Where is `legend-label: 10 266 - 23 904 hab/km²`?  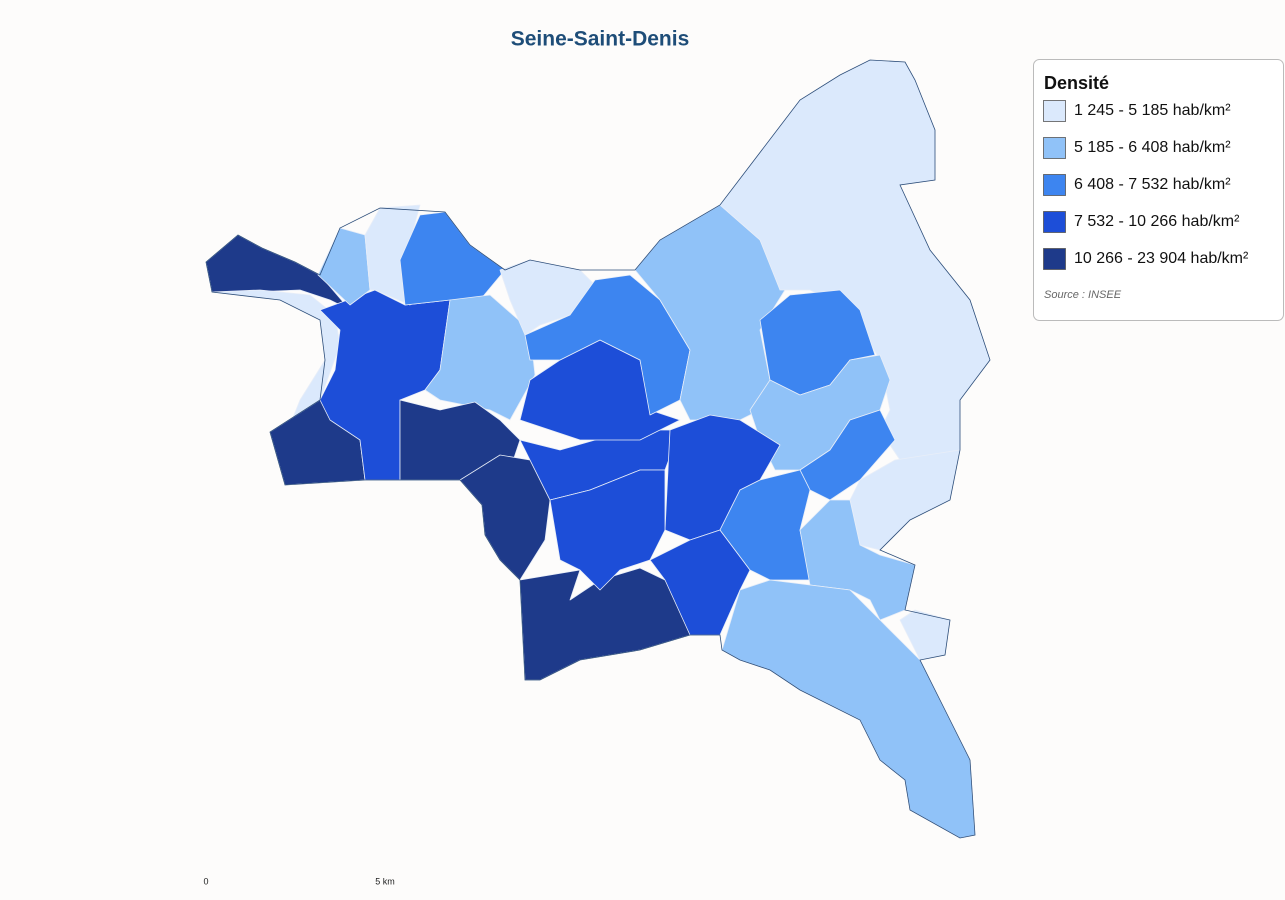 legend-label: 10 266 - 23 904 hab/km² is located at coordinates (1161, 258).